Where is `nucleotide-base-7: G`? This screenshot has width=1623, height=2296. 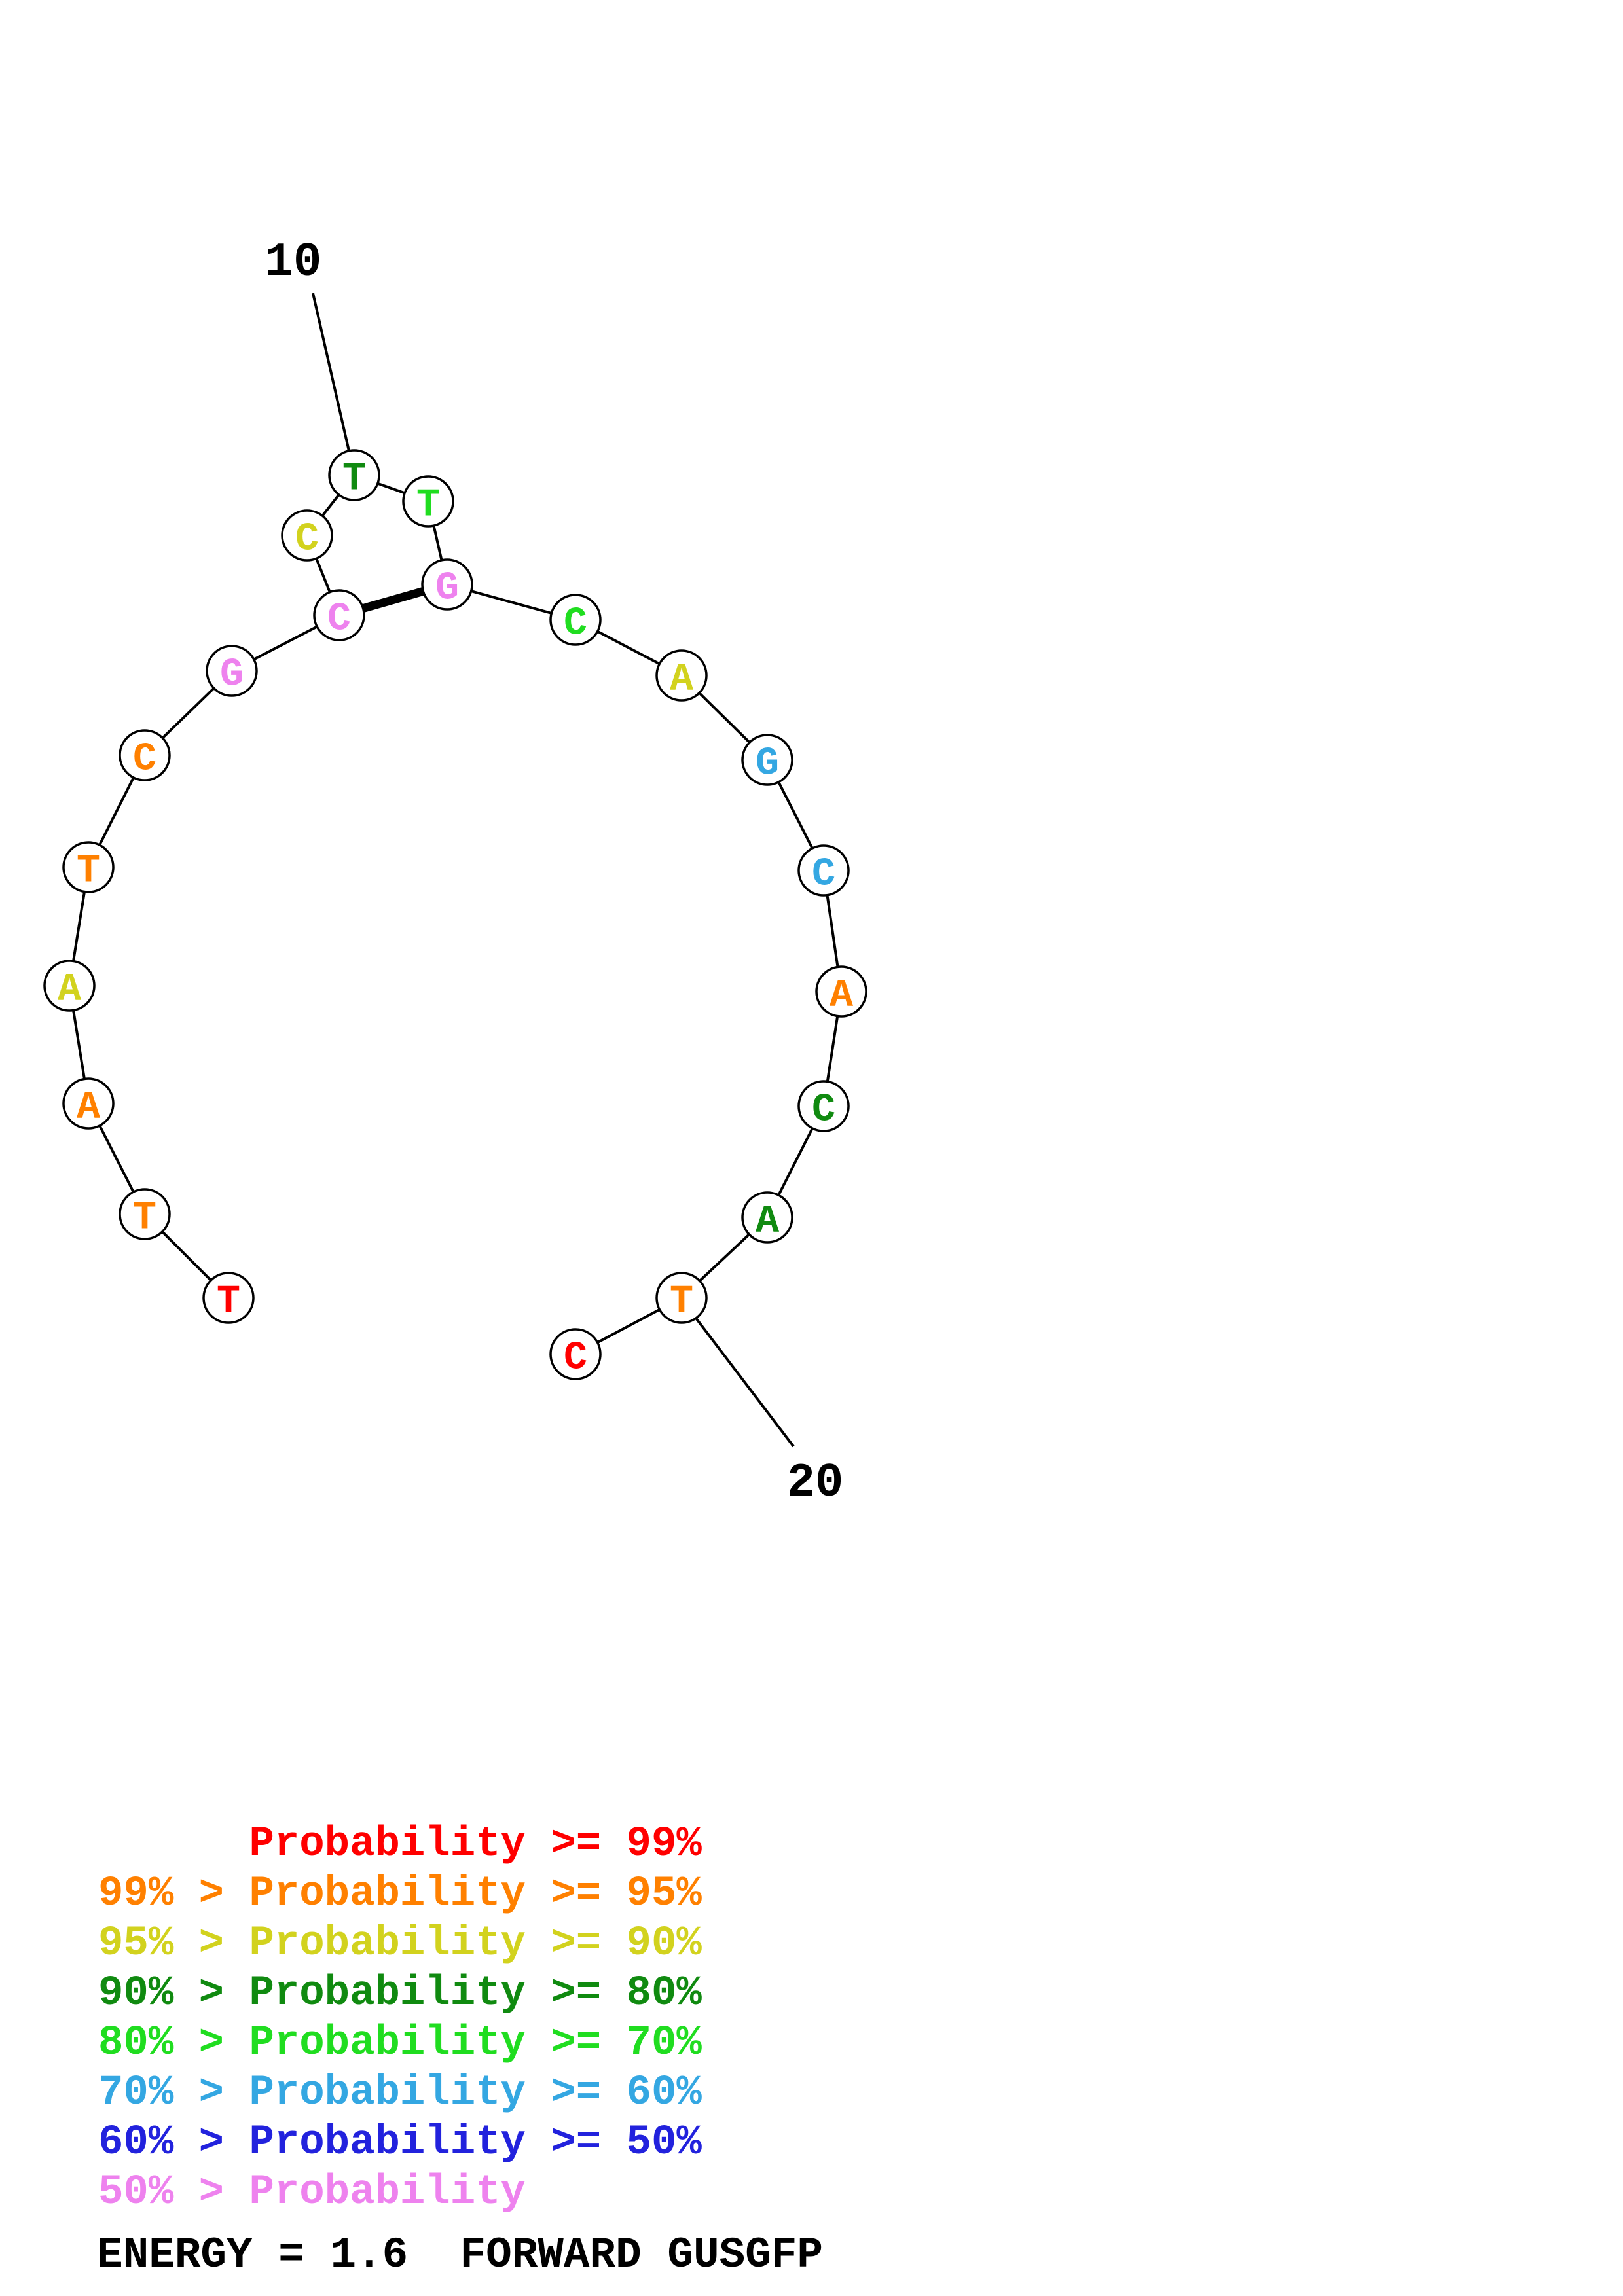 nucleotide-base-7: G is located at coordinates (232, 675).